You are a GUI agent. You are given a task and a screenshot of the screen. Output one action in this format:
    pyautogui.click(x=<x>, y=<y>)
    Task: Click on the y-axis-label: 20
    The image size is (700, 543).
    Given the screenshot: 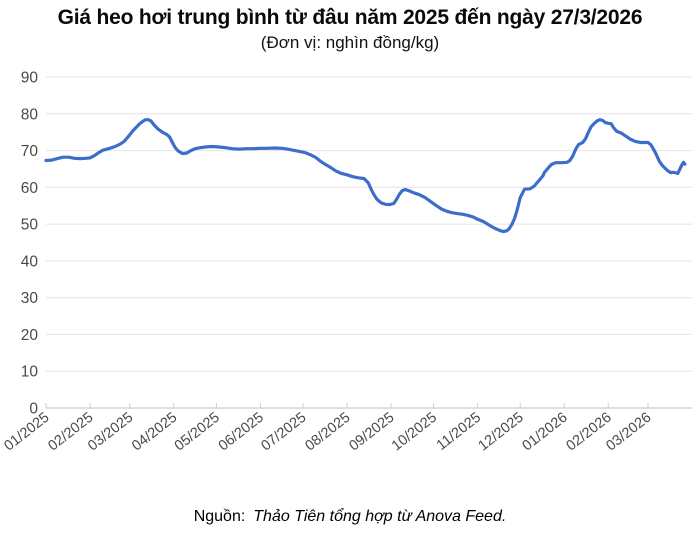 What is the action you would take?
    pyautogui.click(x=30, y=335)
    